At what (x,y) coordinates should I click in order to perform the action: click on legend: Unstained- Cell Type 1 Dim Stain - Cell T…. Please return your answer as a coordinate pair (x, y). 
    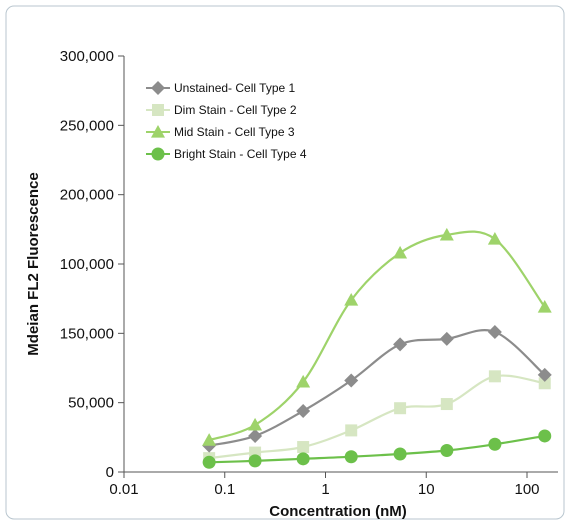
    Looking at the image, I should click on (226, 121).